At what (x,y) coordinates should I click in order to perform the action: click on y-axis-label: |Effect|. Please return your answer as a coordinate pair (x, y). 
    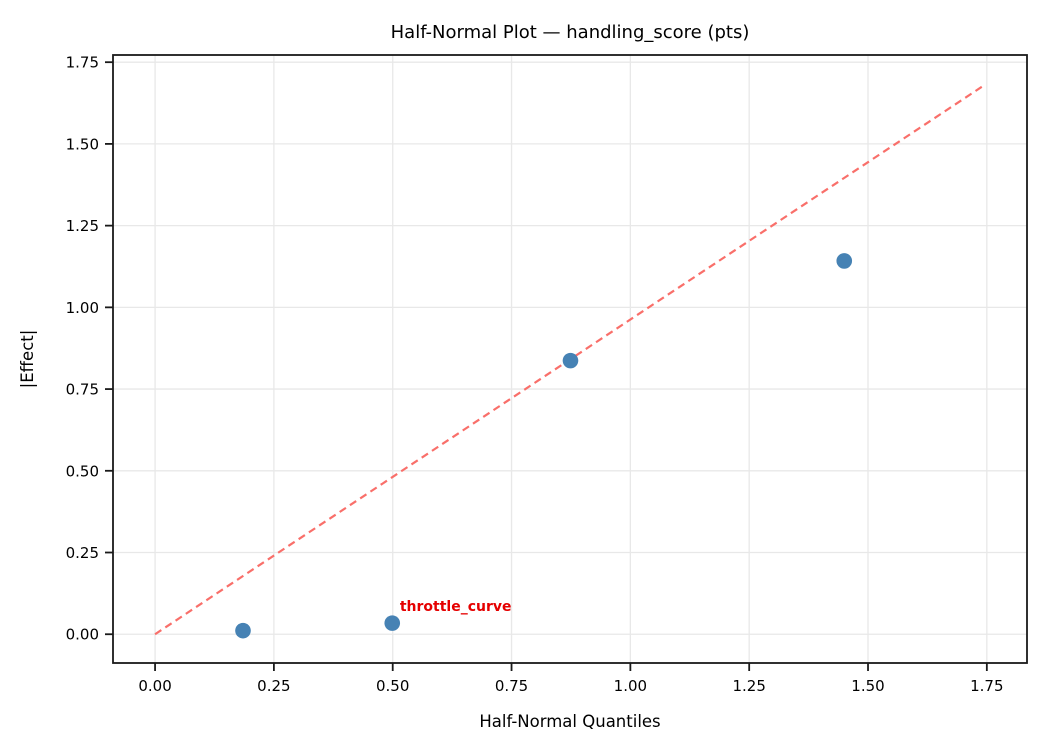
    Looking at the image, I should click on (27, 359).